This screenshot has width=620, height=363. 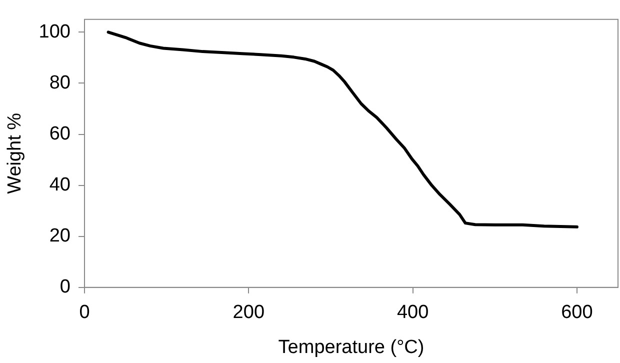 I want to click on y-tick-label: 60, so click(x=59, y=133).